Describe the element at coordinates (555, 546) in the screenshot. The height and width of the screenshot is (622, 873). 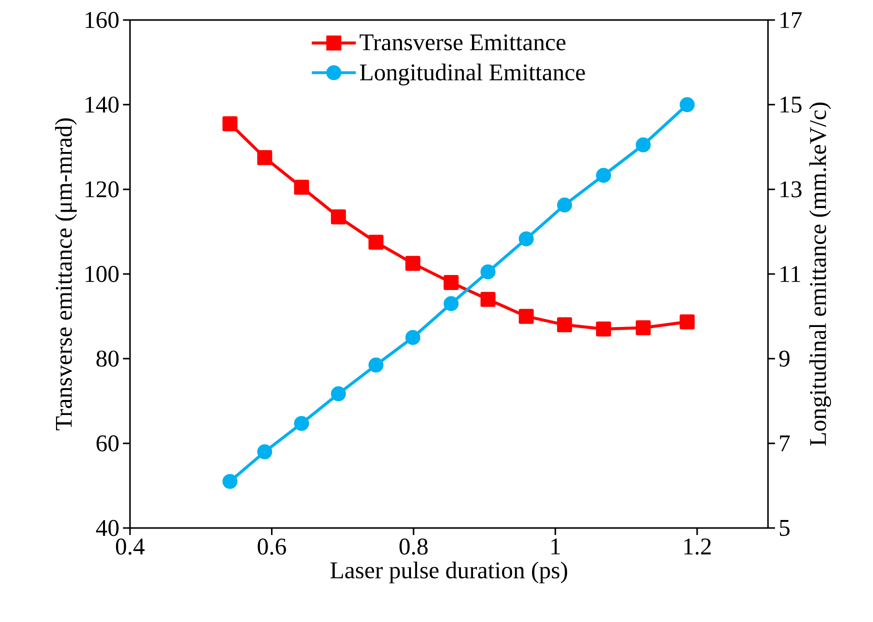
I see `x-tick-label: 1` at that location.